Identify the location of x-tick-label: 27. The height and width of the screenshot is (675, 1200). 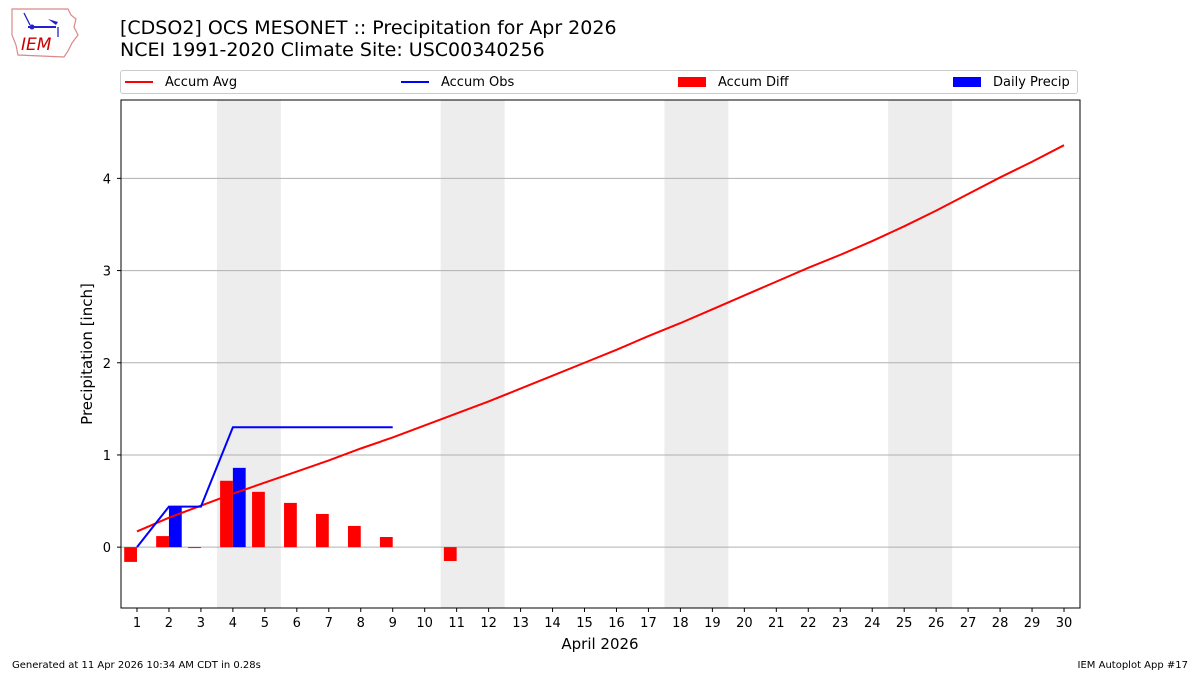
(968, 623).